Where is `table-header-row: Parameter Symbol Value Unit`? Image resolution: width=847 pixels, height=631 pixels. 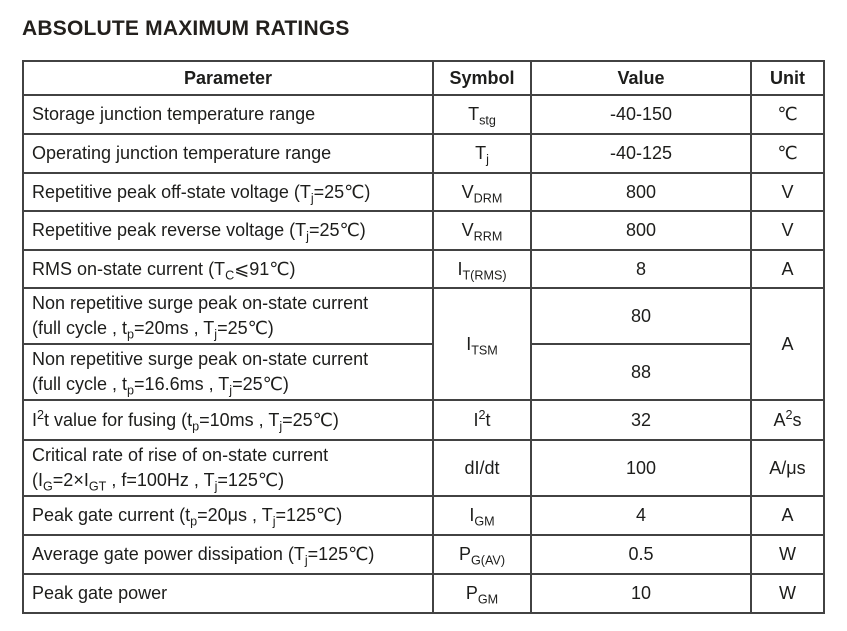 table-header-row: Parameter Symbol Value Unit is located at coordinates (423, 78).